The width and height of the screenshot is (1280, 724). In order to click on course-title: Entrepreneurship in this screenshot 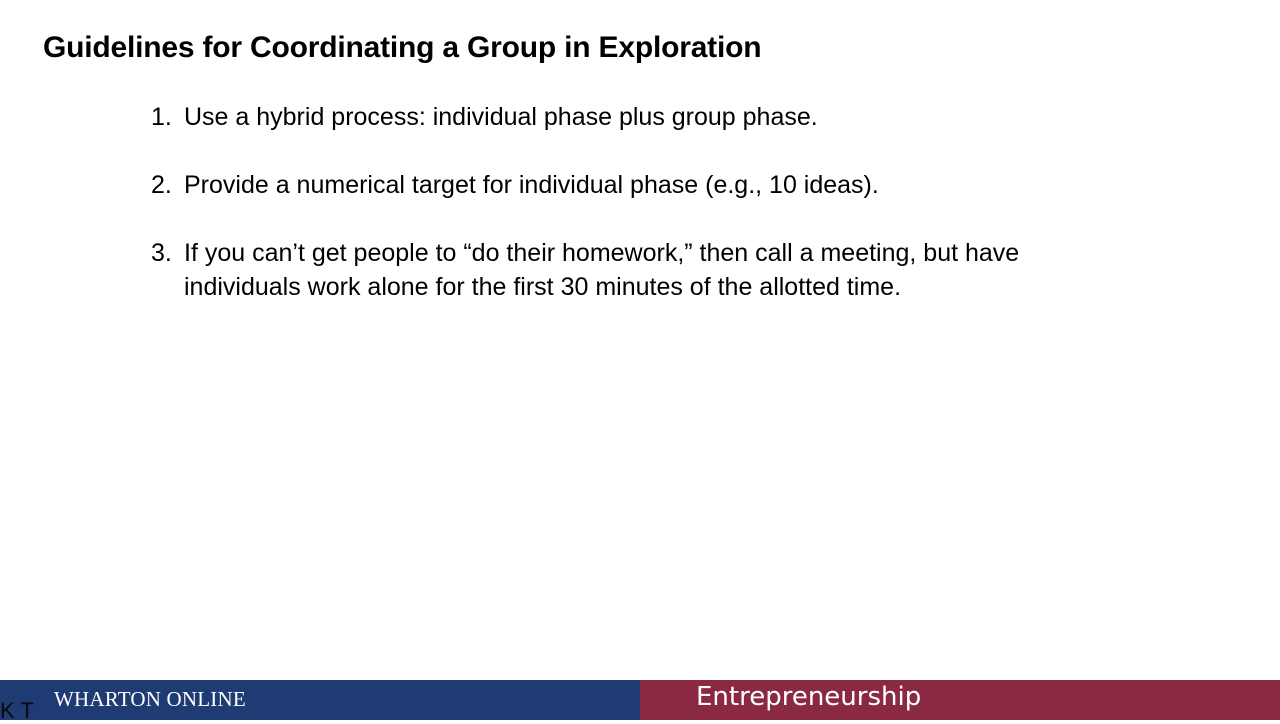, I will do `click(809, 697)`.